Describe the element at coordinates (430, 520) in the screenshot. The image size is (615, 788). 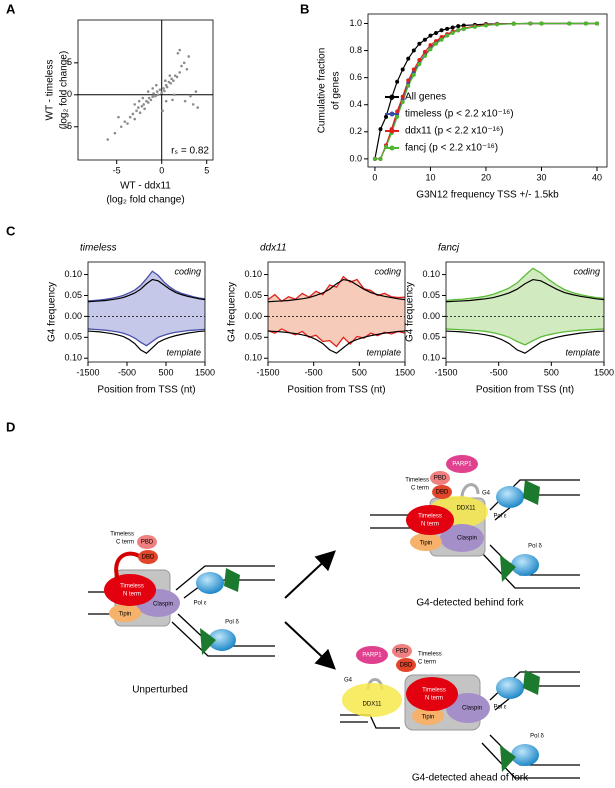
I see `timeless-n` at that location.